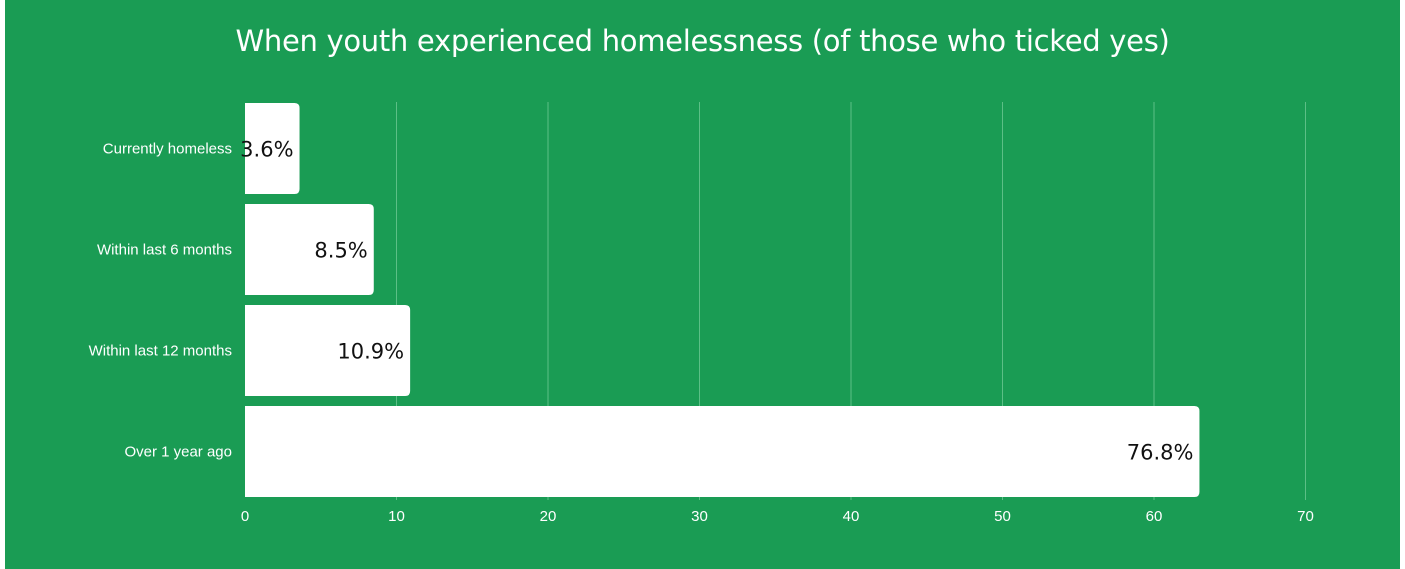  Describe the element at coordinates (1002, 516) in the screenshot. I see `x-tick-label: 50` at that location.